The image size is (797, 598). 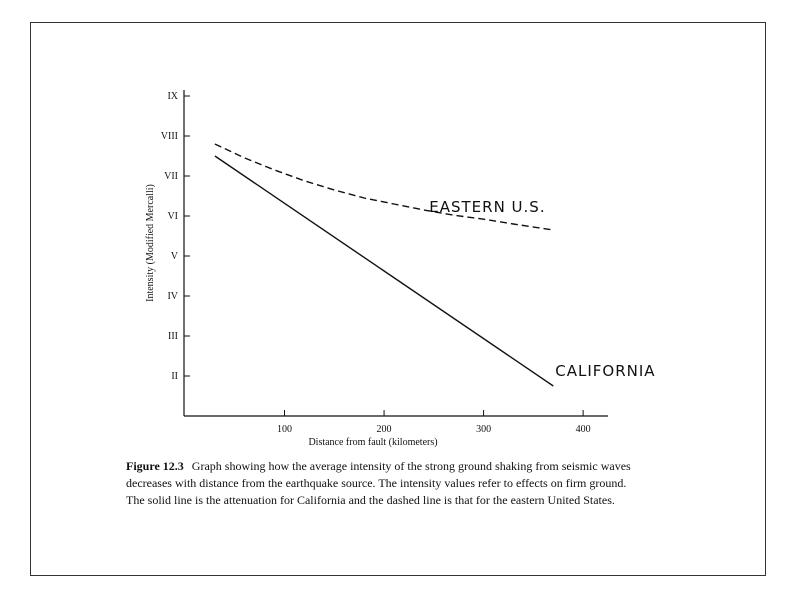 What do you see at coordinates (175, 256) in the screenshot?
I see `y-tick-label: V` at bounding box center [175, 256].